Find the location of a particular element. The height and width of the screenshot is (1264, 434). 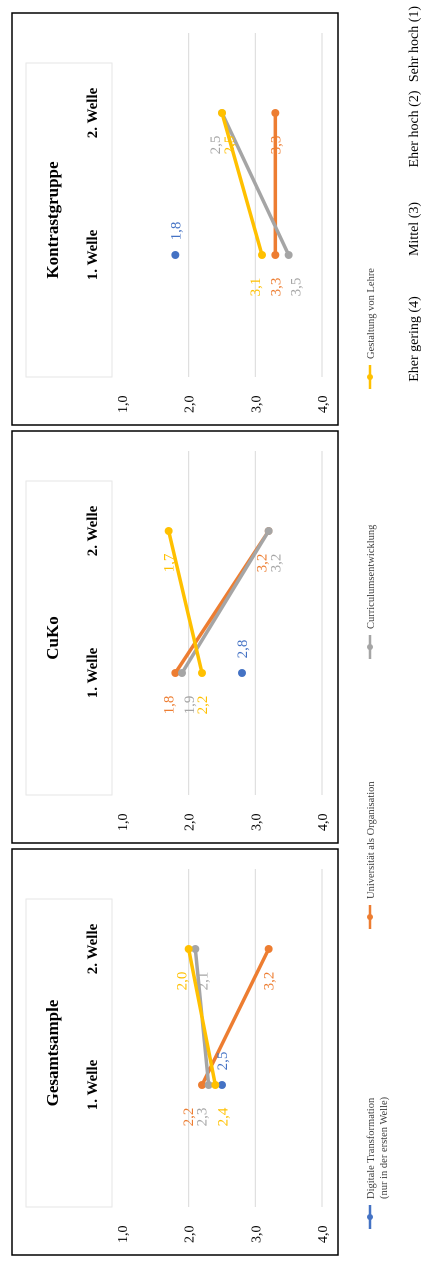

data-label-curr: 2,1 is located at coordinates (203, 981).